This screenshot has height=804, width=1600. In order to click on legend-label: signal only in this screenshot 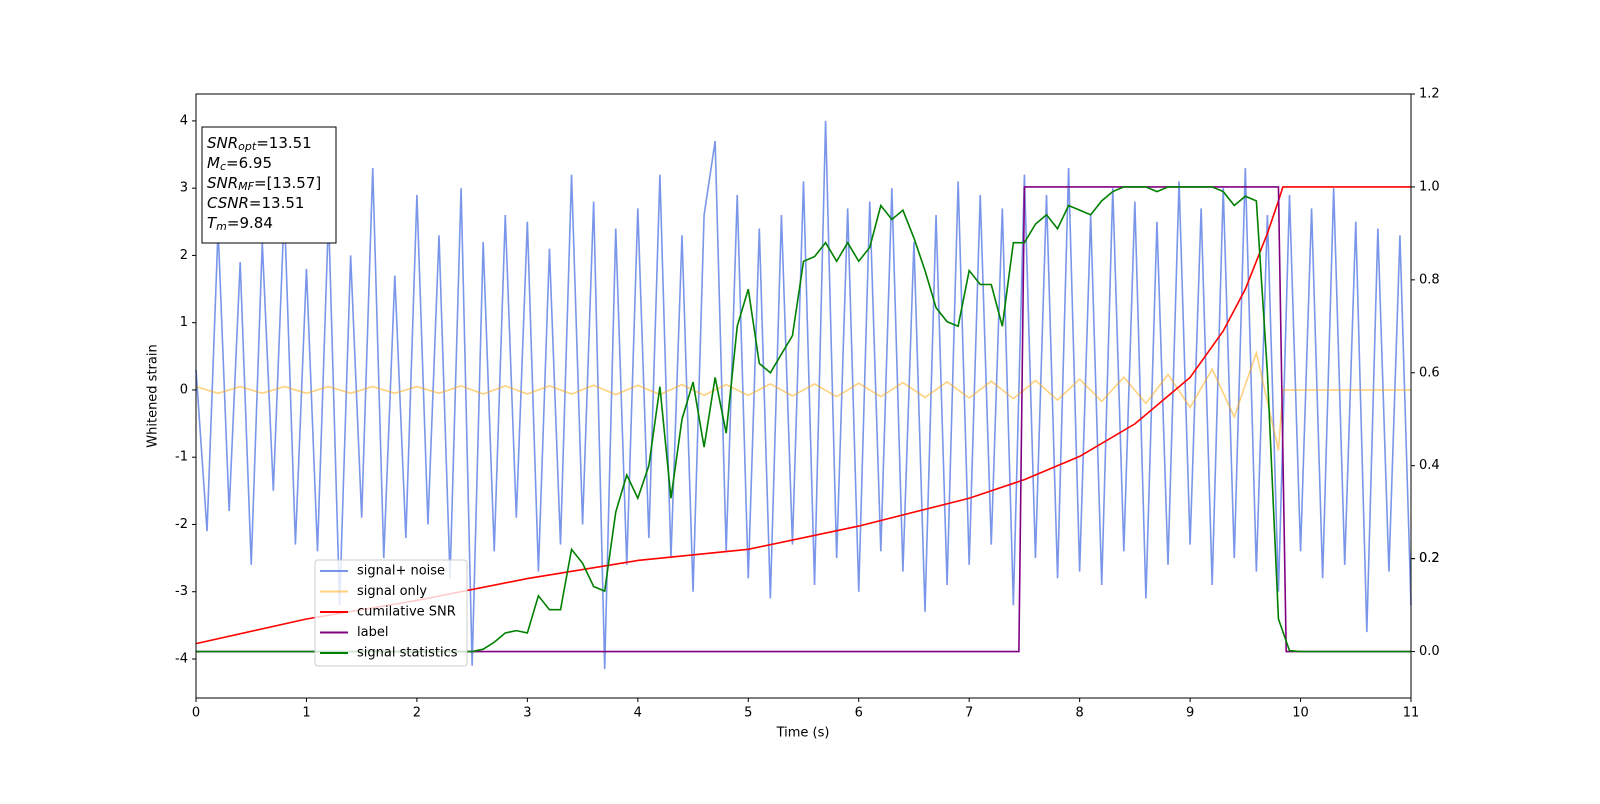, I will do `click(392, 591)`.